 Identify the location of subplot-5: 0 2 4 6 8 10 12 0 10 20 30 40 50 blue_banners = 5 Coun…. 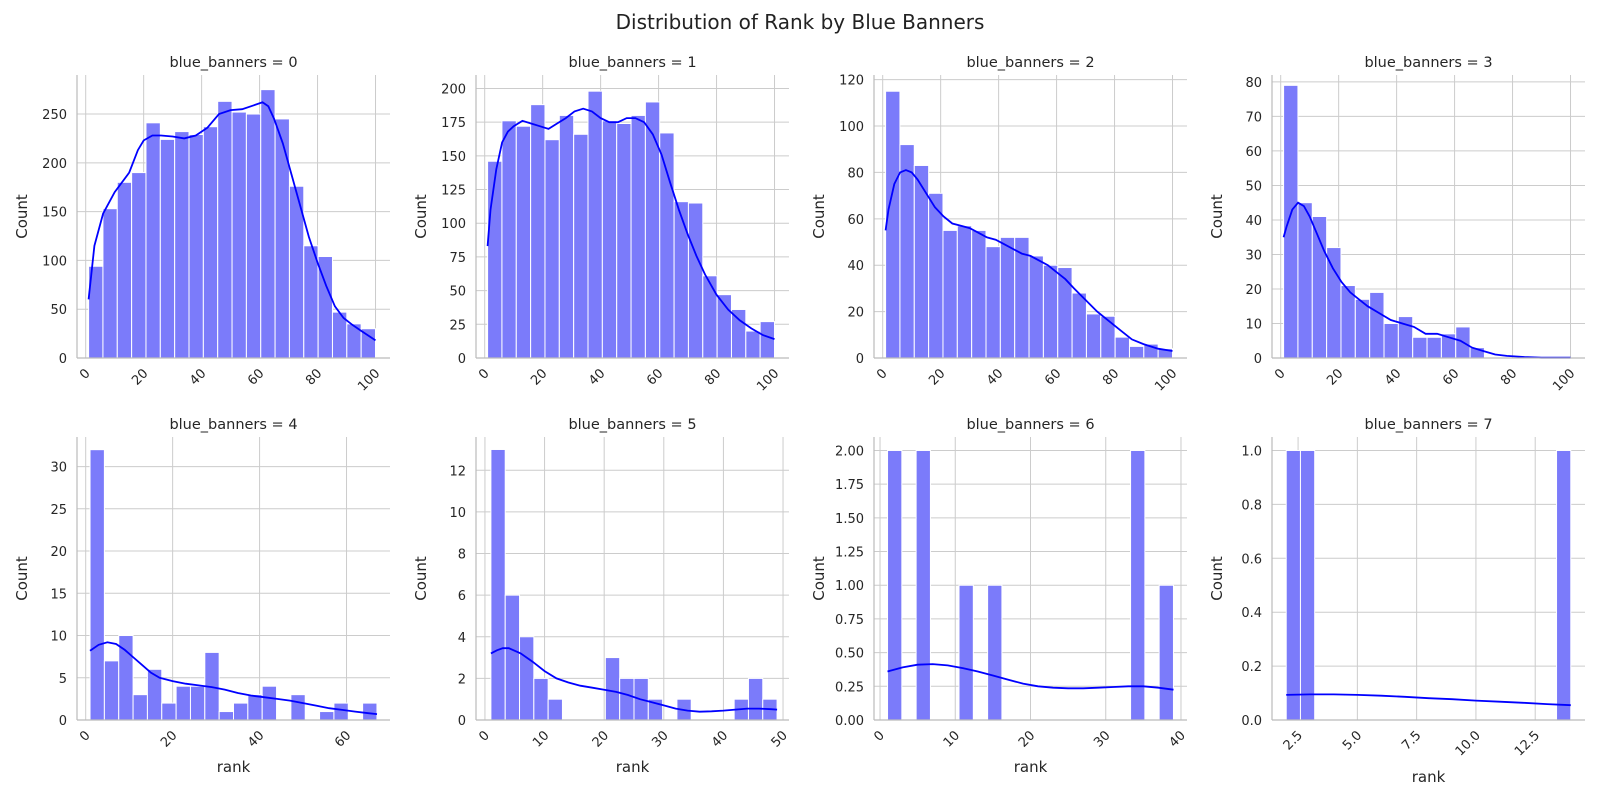
(601, 596).